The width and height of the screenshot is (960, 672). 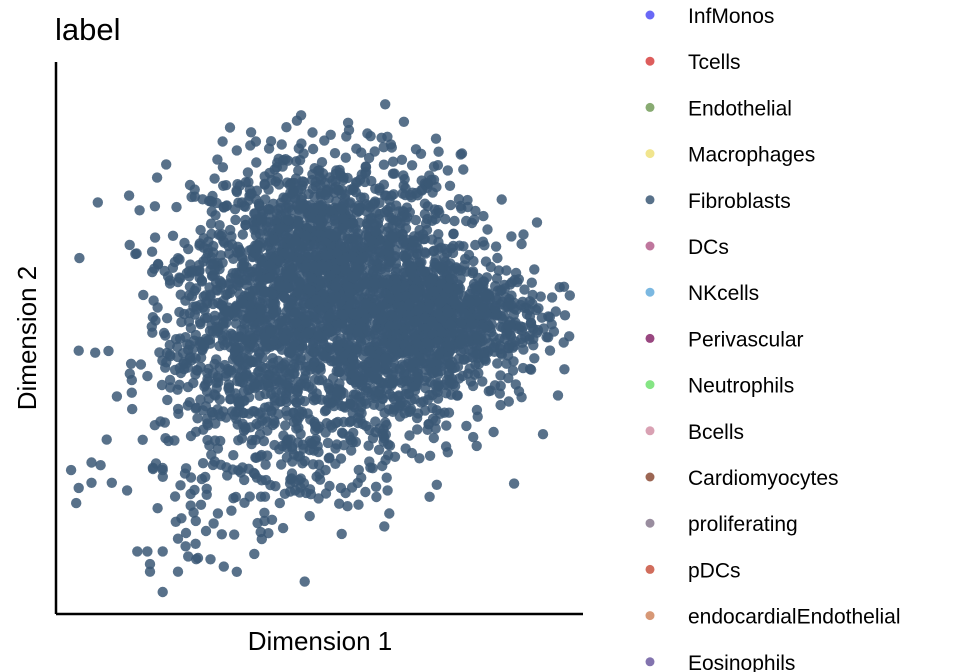 I want to click on legend-item: Endothelial, so click(x=718, y=108).